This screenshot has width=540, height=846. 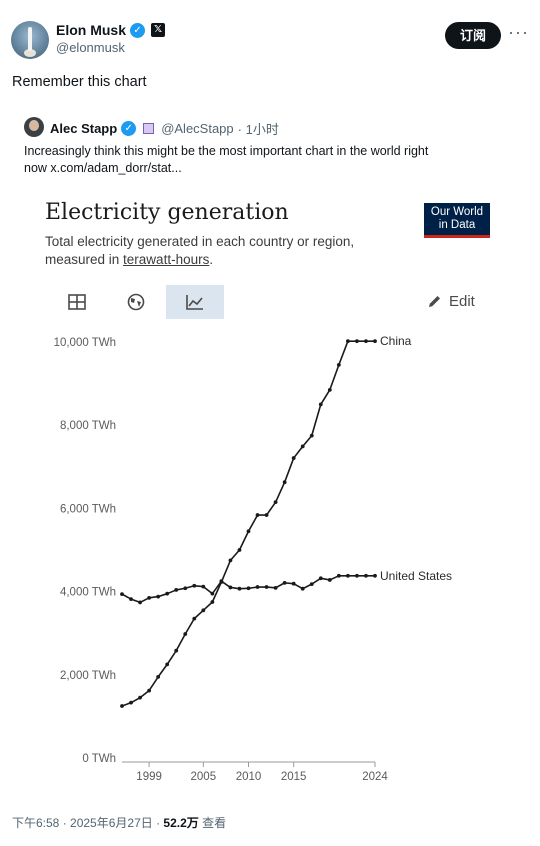 I want to click on author-name-row: Elon Musk ✓ 𝕏, so click(x=111, y=30).